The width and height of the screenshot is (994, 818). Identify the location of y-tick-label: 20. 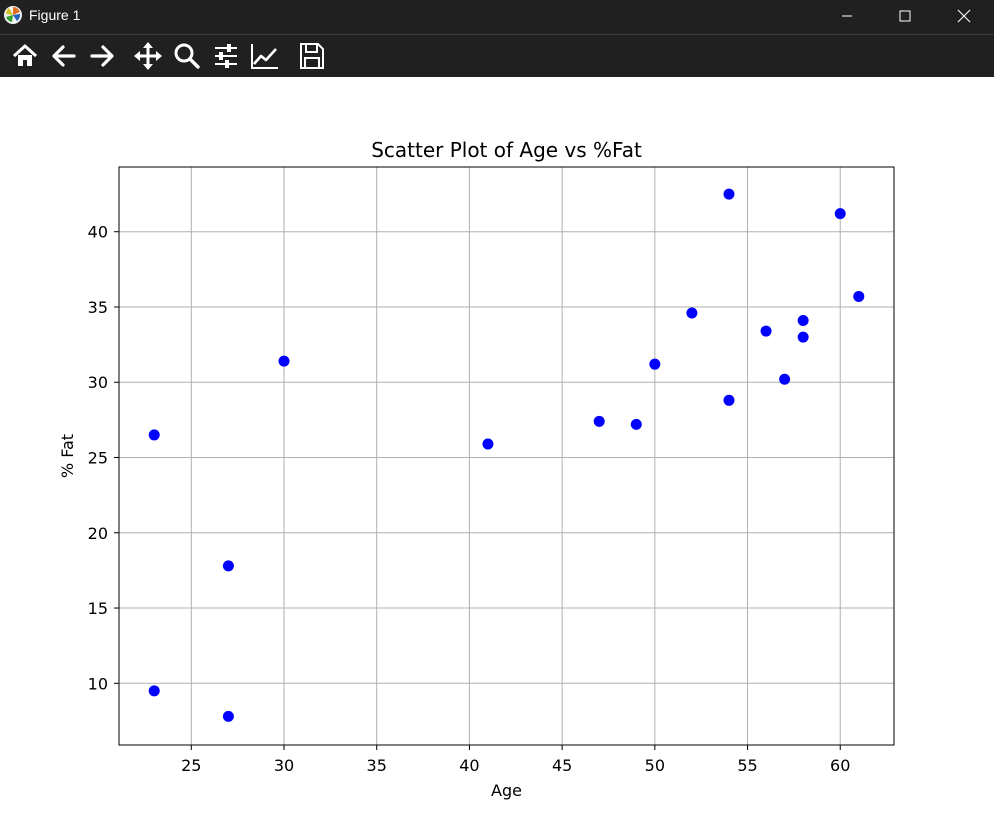
(98, 533).